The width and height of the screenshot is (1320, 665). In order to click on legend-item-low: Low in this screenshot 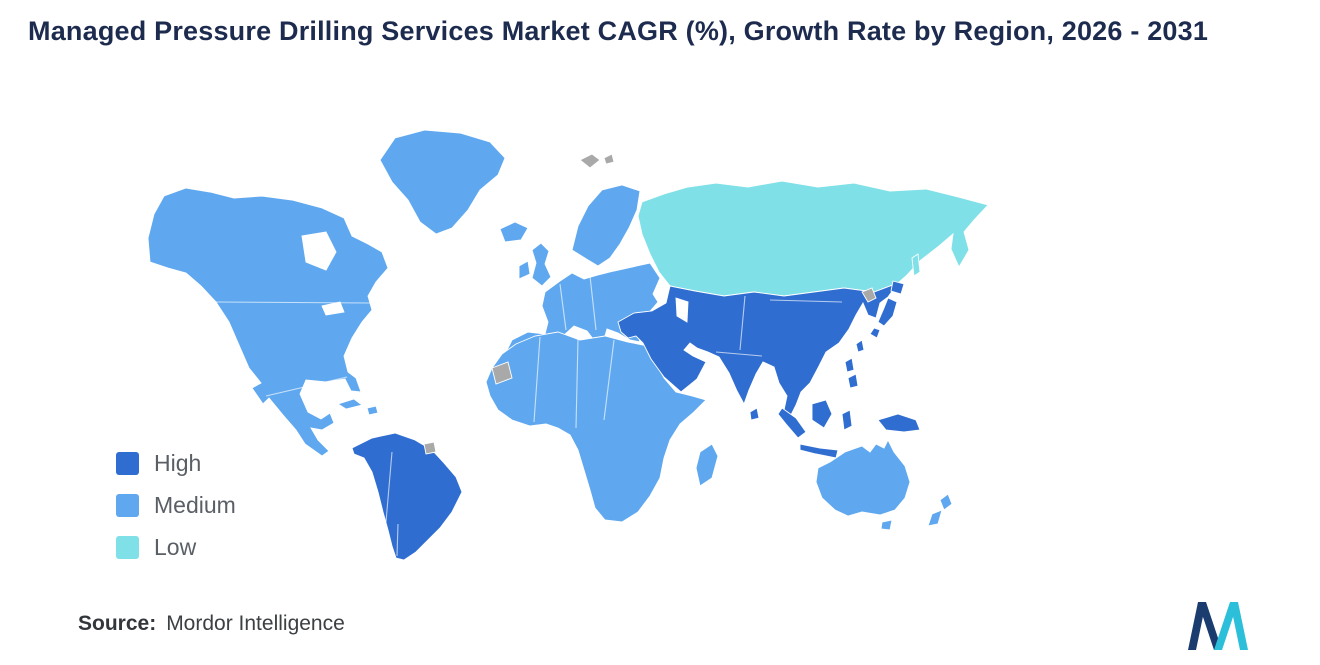, I will do `click(176, 547)`.